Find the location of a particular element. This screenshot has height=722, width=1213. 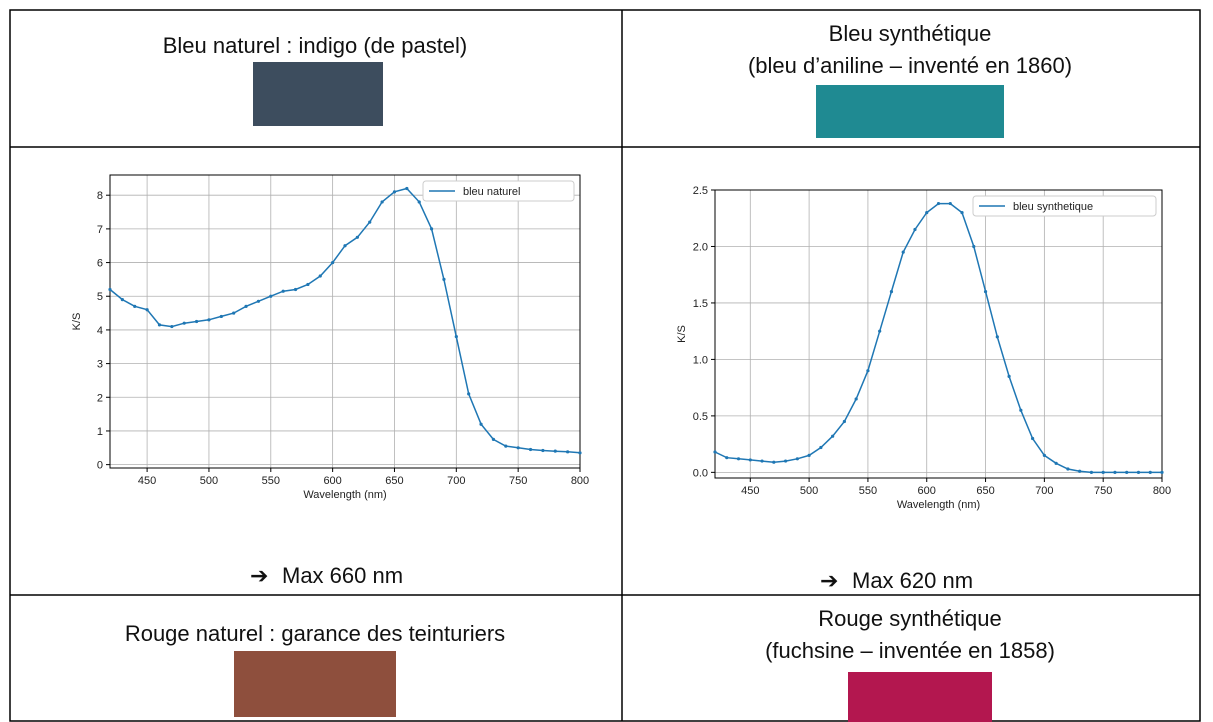

legend-label: bleu naturel is located at coordinates (492, 192).